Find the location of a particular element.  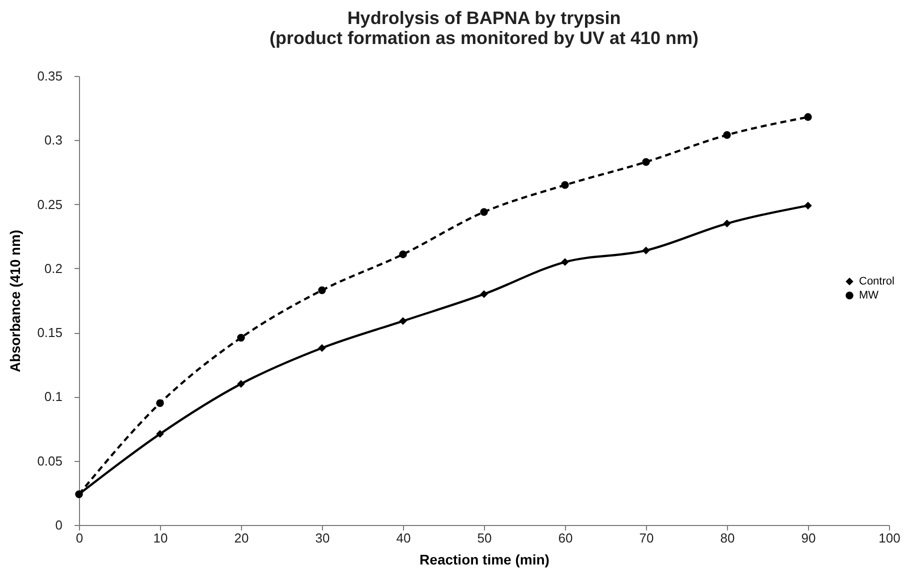

x-tick-label: 70 is located at coordinates (646, 538).